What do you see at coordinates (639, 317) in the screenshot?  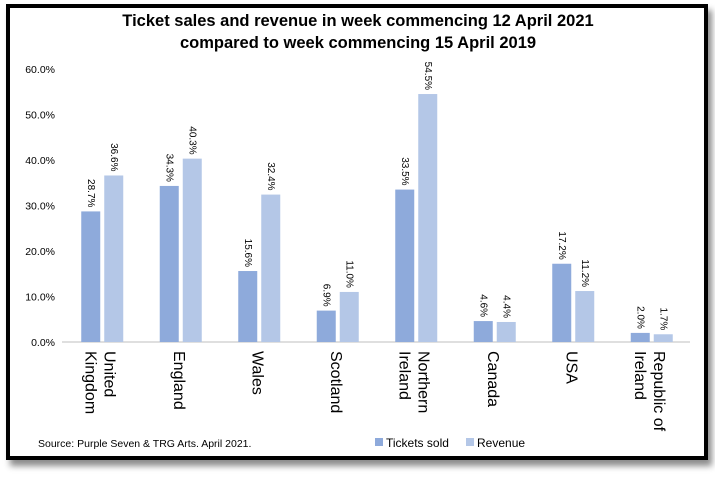 I see `data-label: 2.0%` at bounding box center [639, 317].